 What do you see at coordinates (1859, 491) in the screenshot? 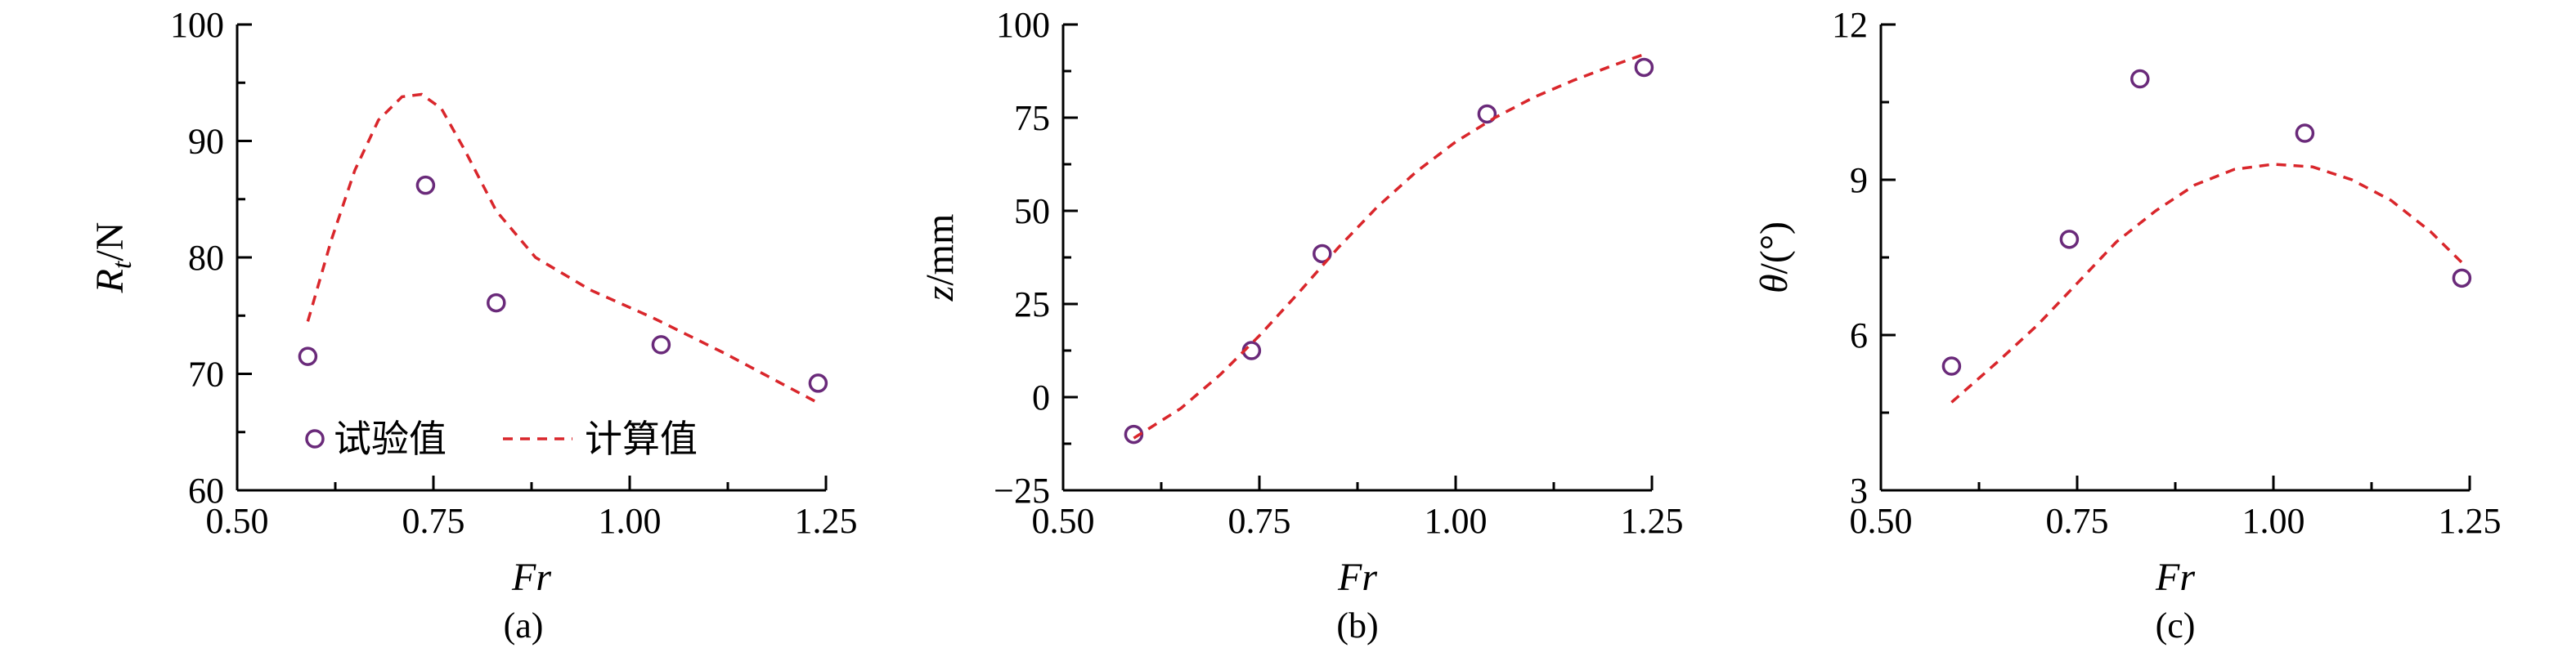
I see `y-tick-label: 3` at bounding box center [1859, 491].